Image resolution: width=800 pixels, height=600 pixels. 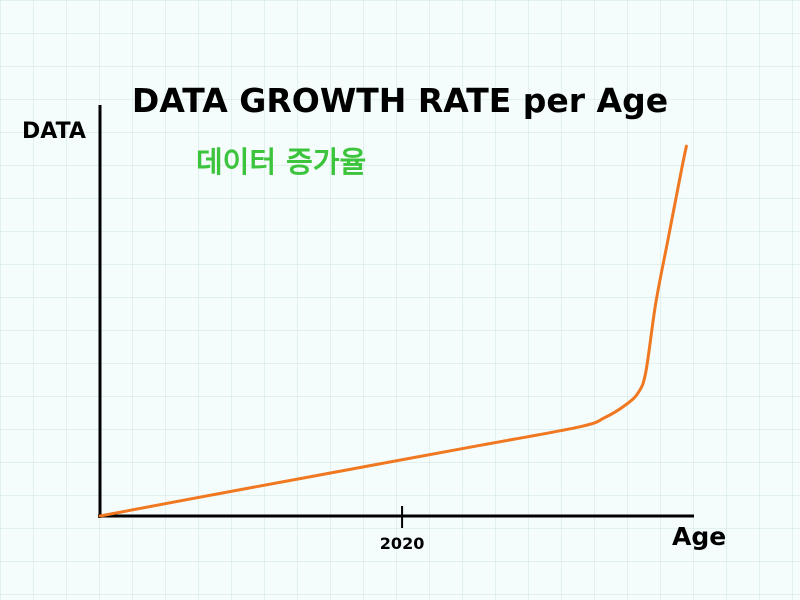 What do you see at coordinates (400, 100) in the screenshot?
I see `chart-title: DATA GROWTH RATE per Age` at bounding box center [400, 100].